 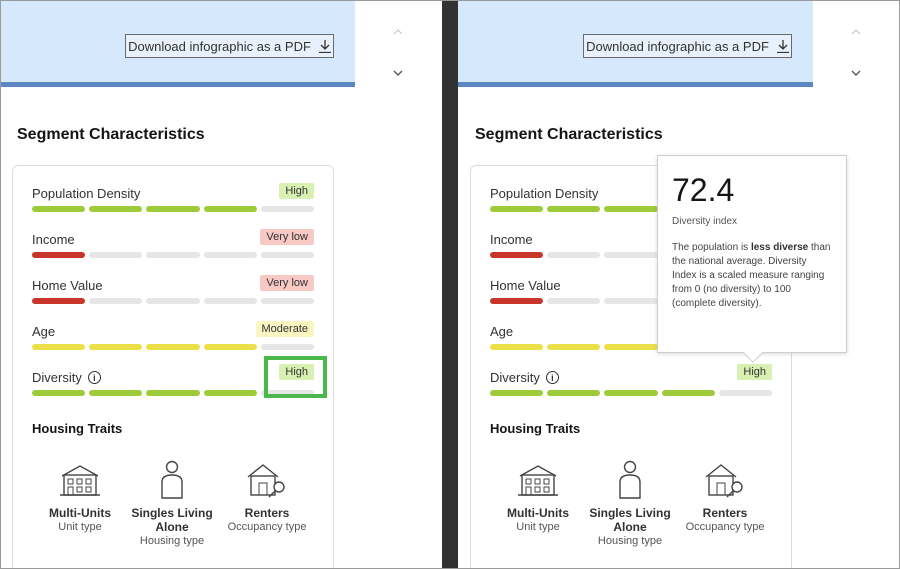 I want to click on trait-subtitle: Housing type, so click(x=172, y=541).